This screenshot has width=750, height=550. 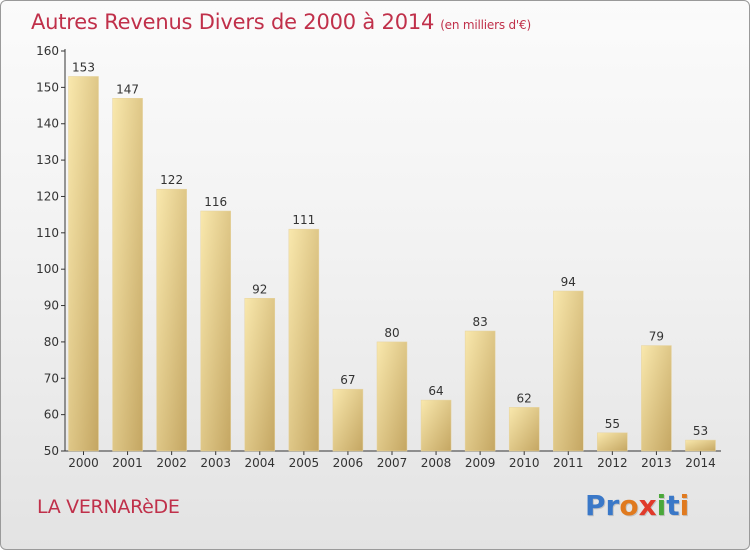 What do you see at coordinates (629, 505) in the screenshot?
I see `logo-letter: o` at bounding box center [629, 505].